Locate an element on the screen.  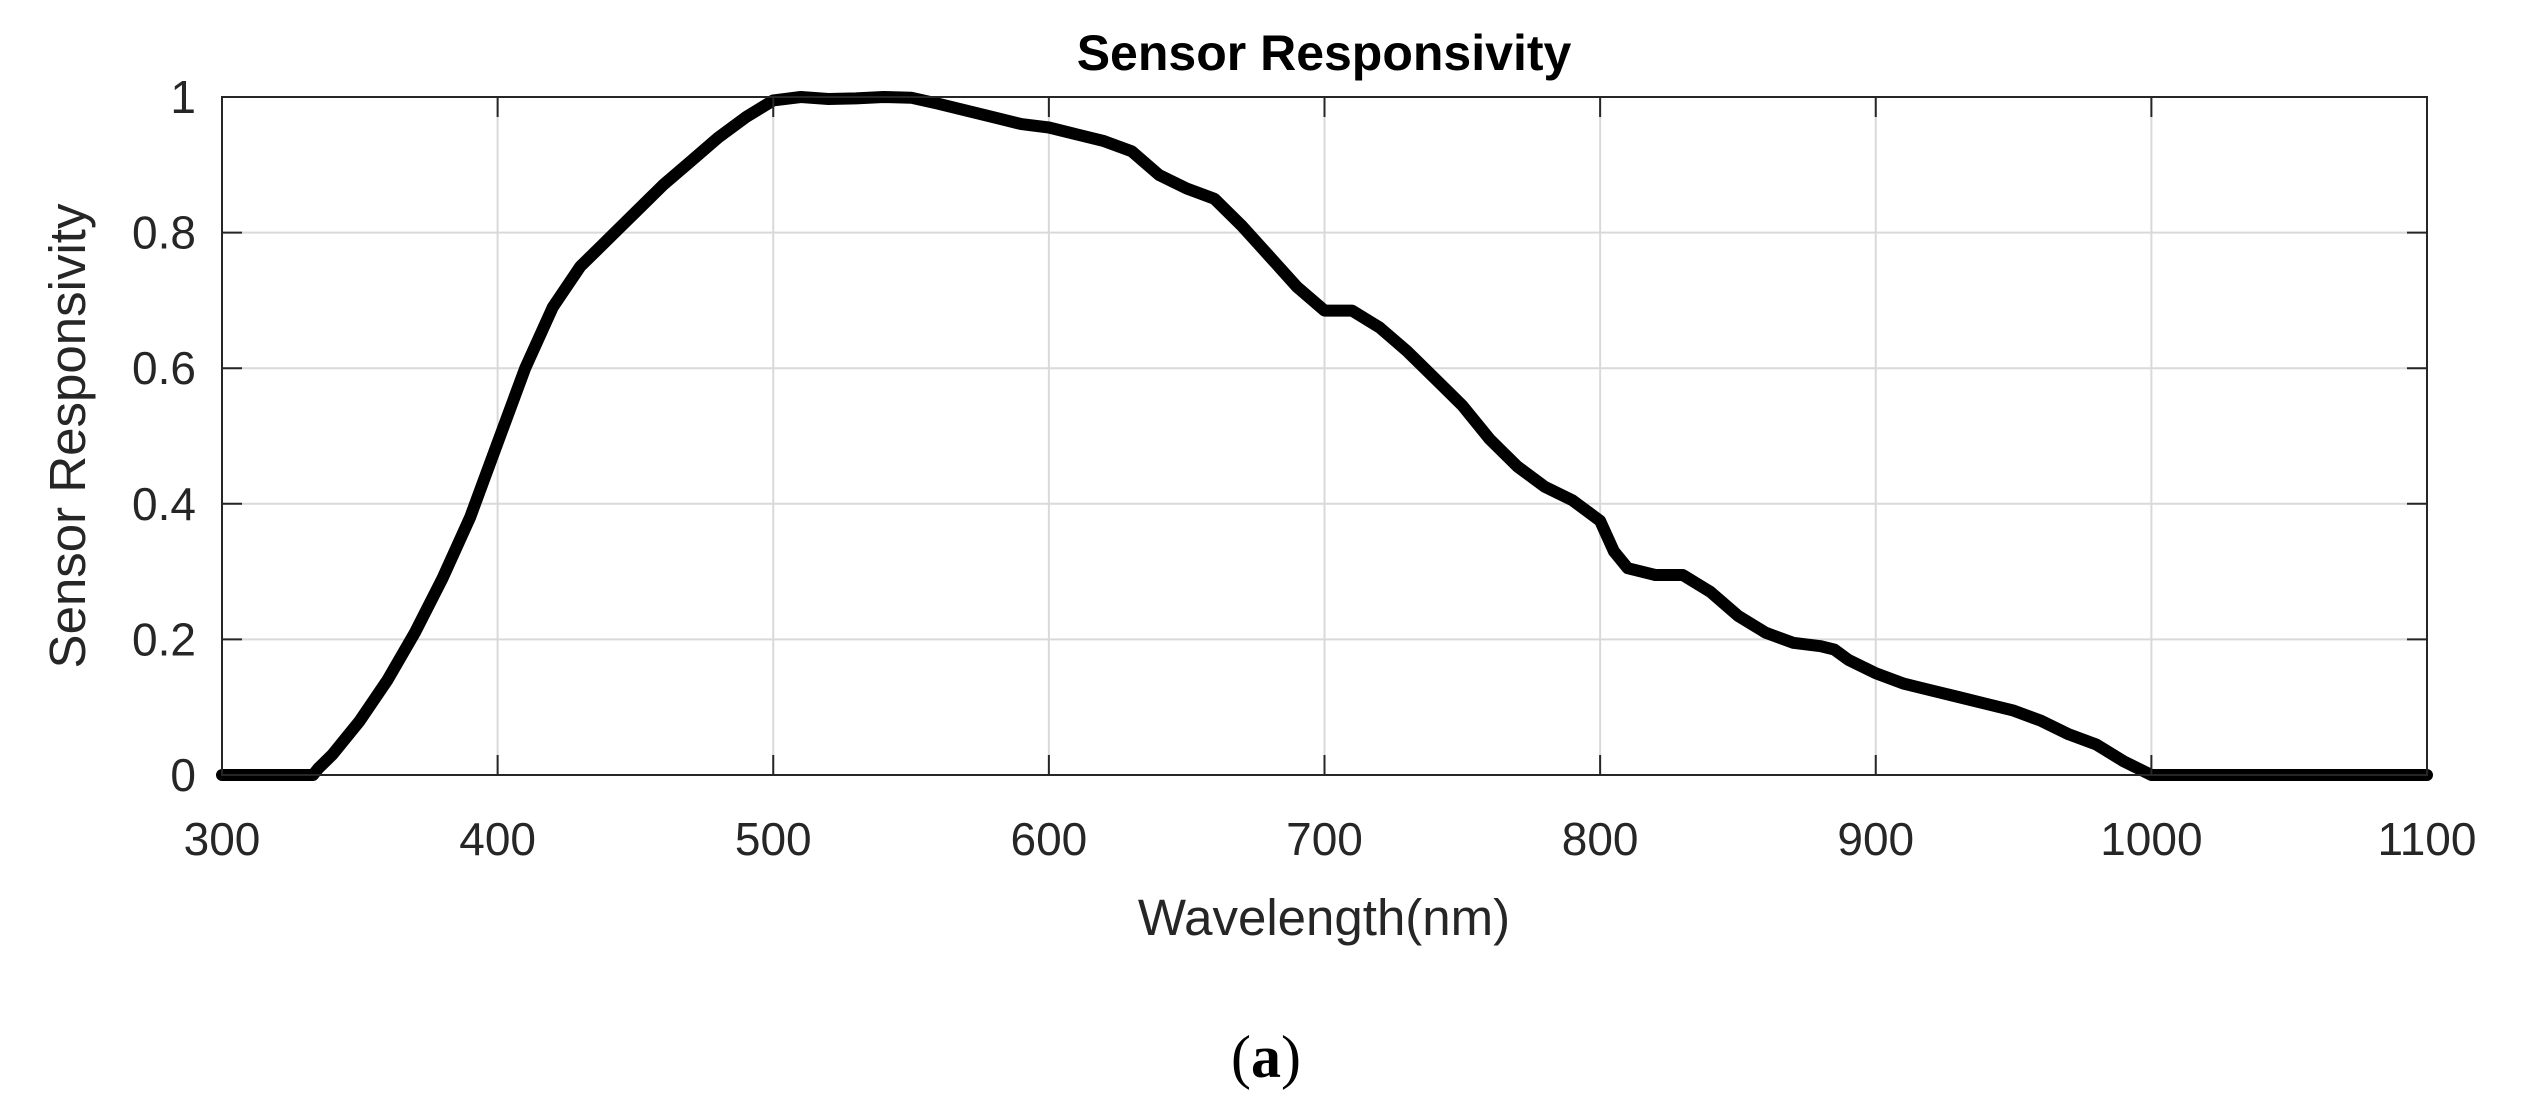
caption-open-paren: ( is located at coordinates (1241, 1057).